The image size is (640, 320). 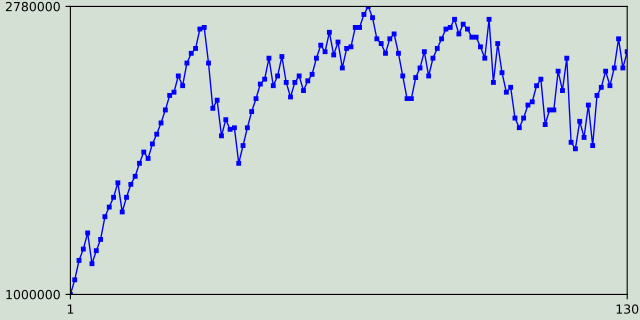 What do you see at coordinates (627, 309) in the screenshot?
I see `x-tick-label: 130` at bounding box center [627, 309].